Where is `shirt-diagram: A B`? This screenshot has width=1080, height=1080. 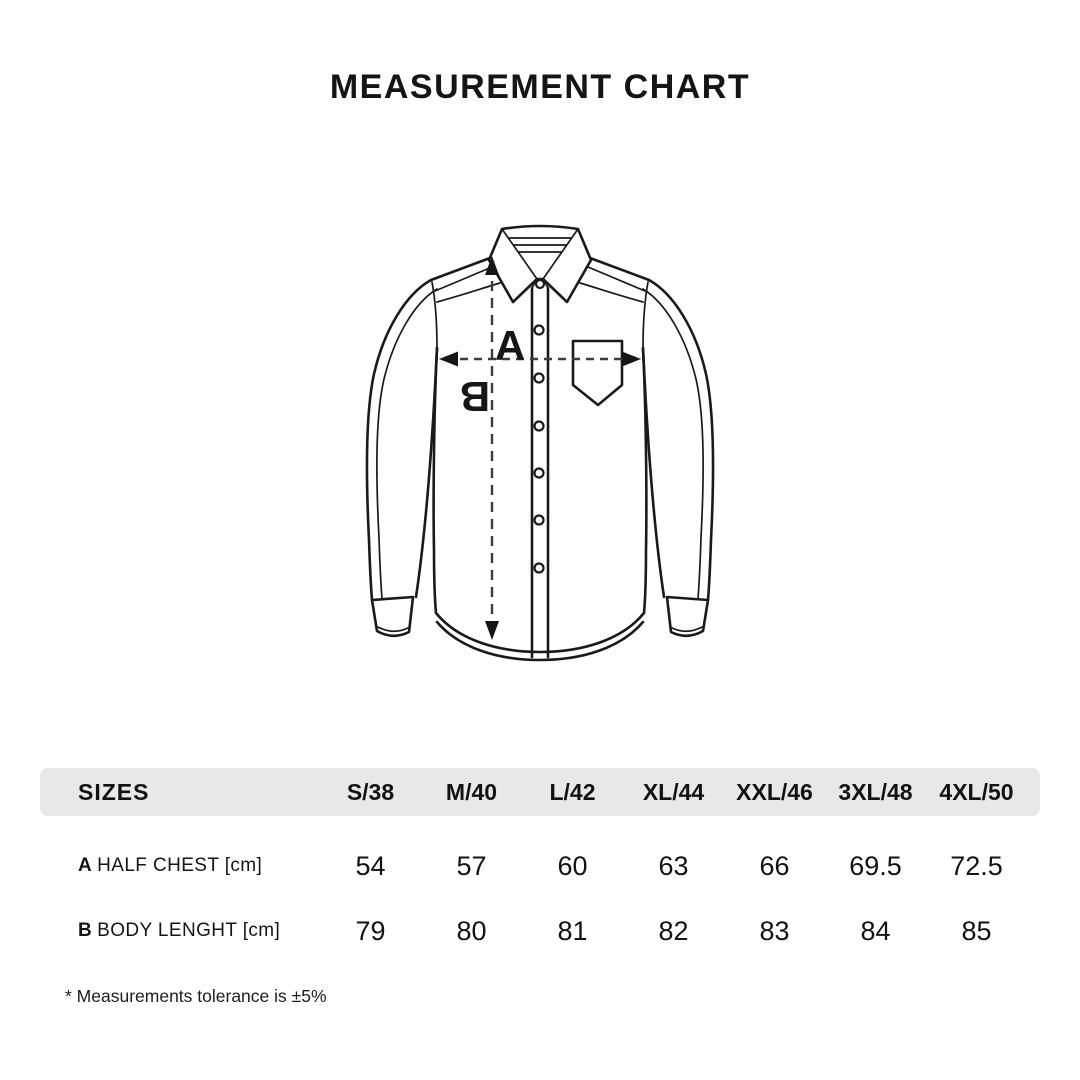 shirt-diagram: A B is located at coordinates (540, 443).